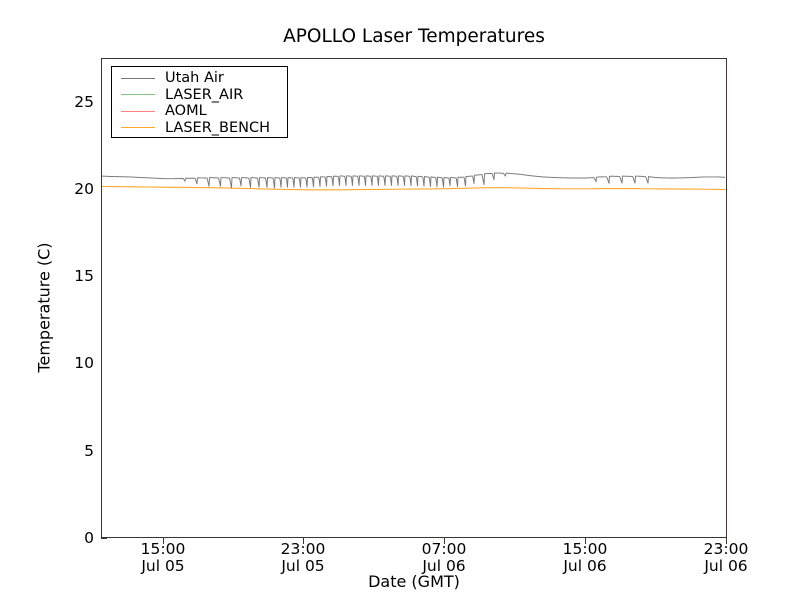 This screenshot has height=600, width=800. I want to click on x-tick-label: 15:00 Jul 06, so click(585, 558).